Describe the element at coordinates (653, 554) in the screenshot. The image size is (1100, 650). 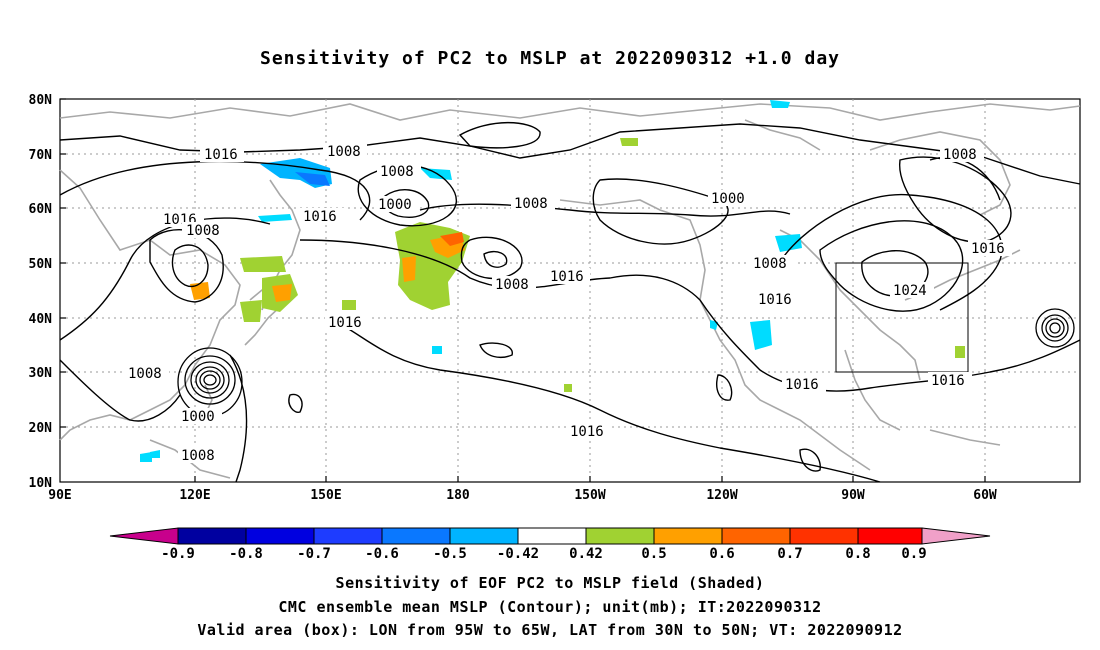
I see `colorbar-label: 0.5` at that location.